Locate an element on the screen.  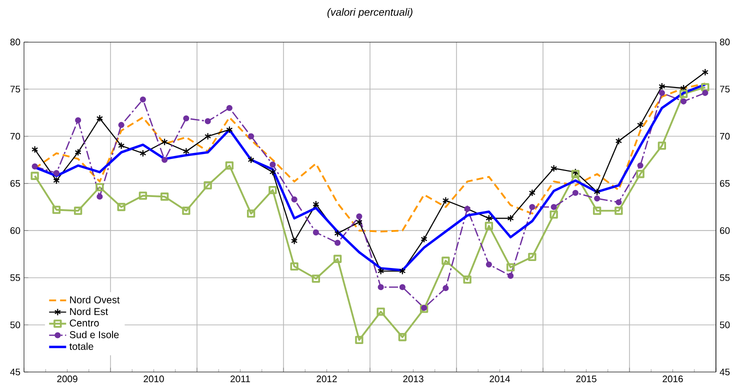
y2-tick-label: 65 is located at coordinates (725, 183).